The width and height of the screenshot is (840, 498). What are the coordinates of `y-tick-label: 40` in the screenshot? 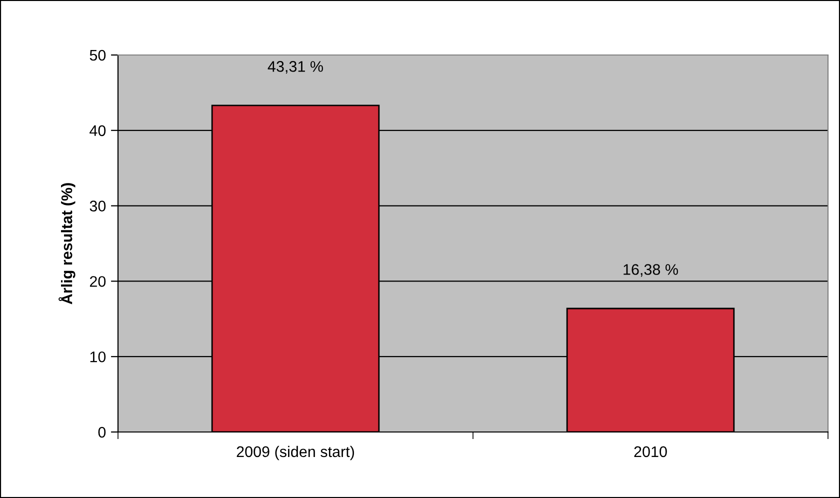 It's located at (98, 130).